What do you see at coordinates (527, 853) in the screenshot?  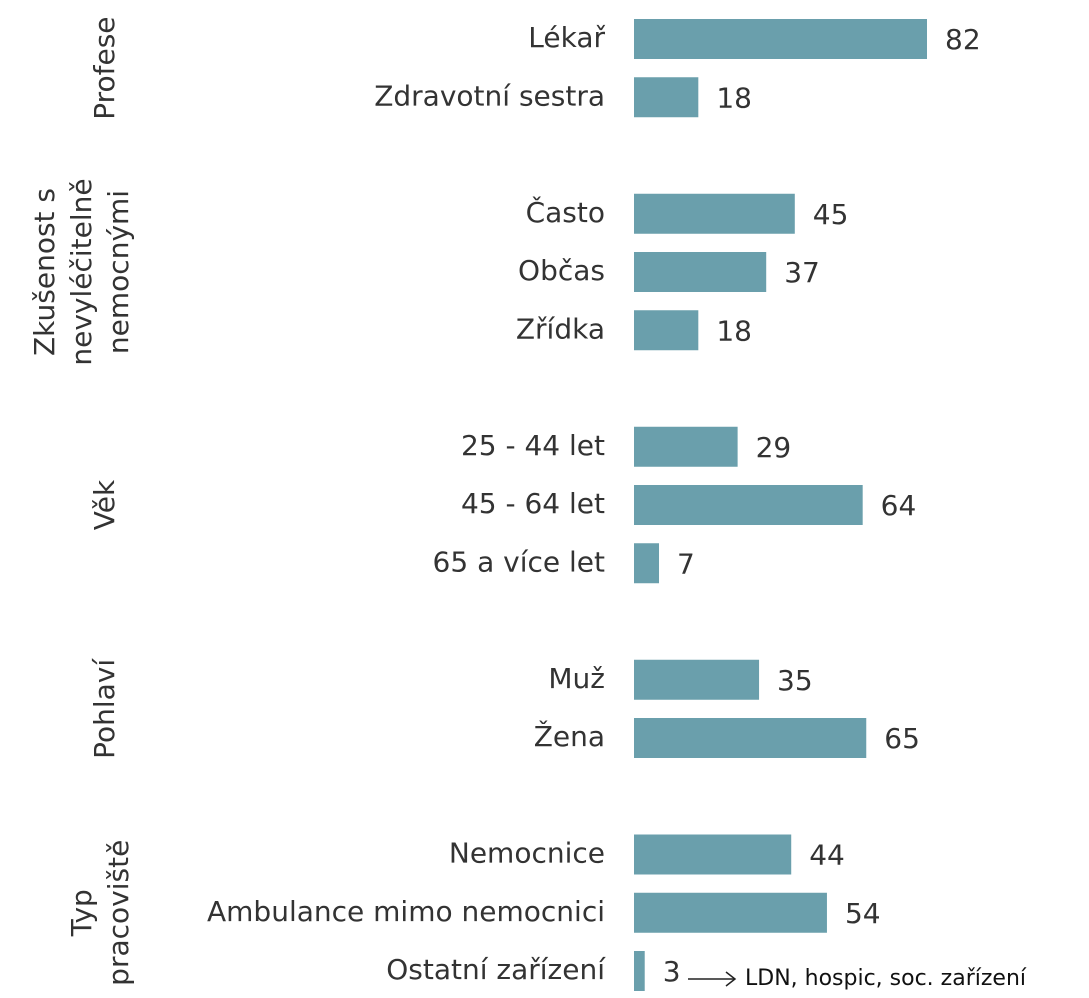 I see `category-label: Nemocnice` at bounding box center [527, 853].